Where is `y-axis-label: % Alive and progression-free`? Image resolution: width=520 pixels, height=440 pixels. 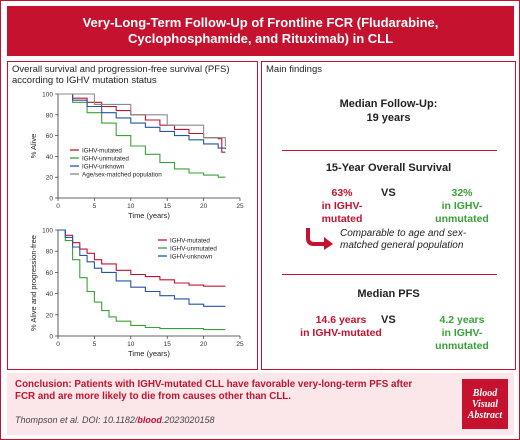
y-axis-label: % Alive and progression-free is located at coordinates (33, 283).